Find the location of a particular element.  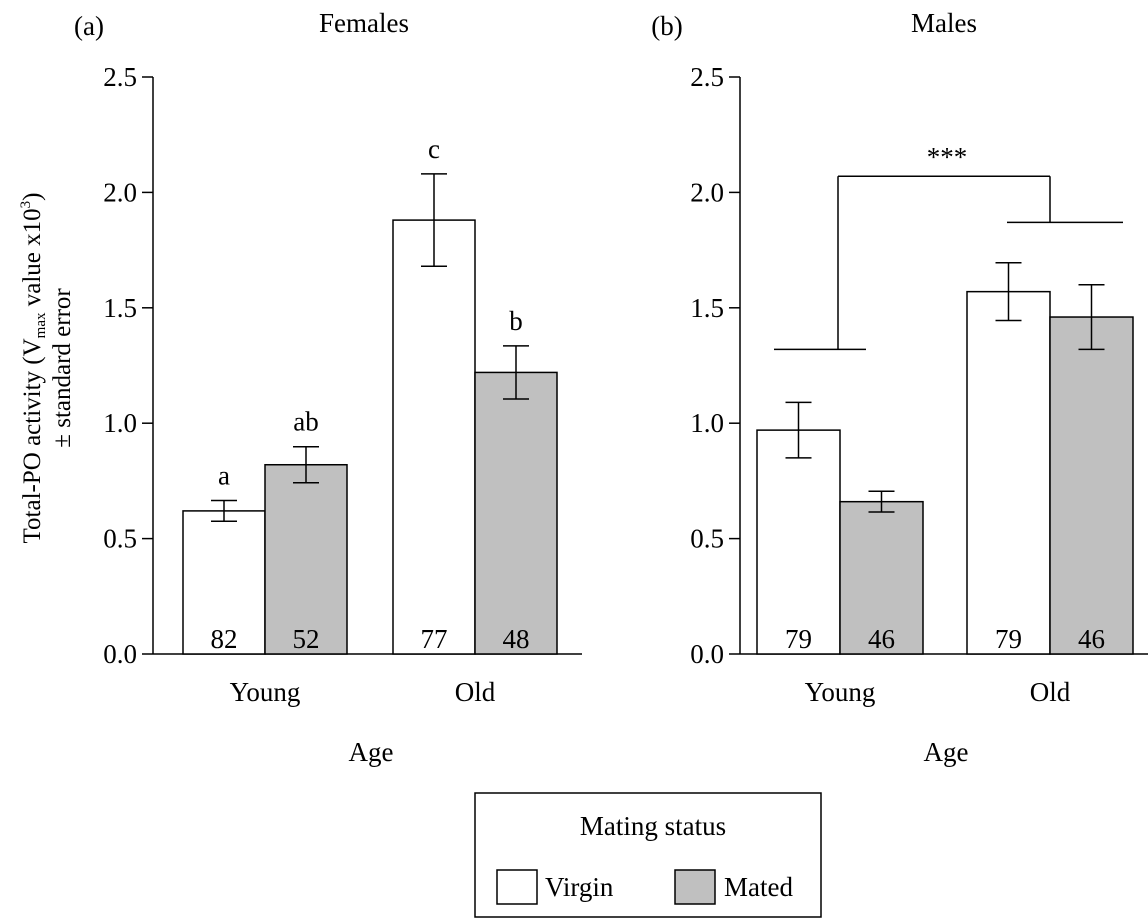

panel-title: Males is located at coordinates (944, 23).